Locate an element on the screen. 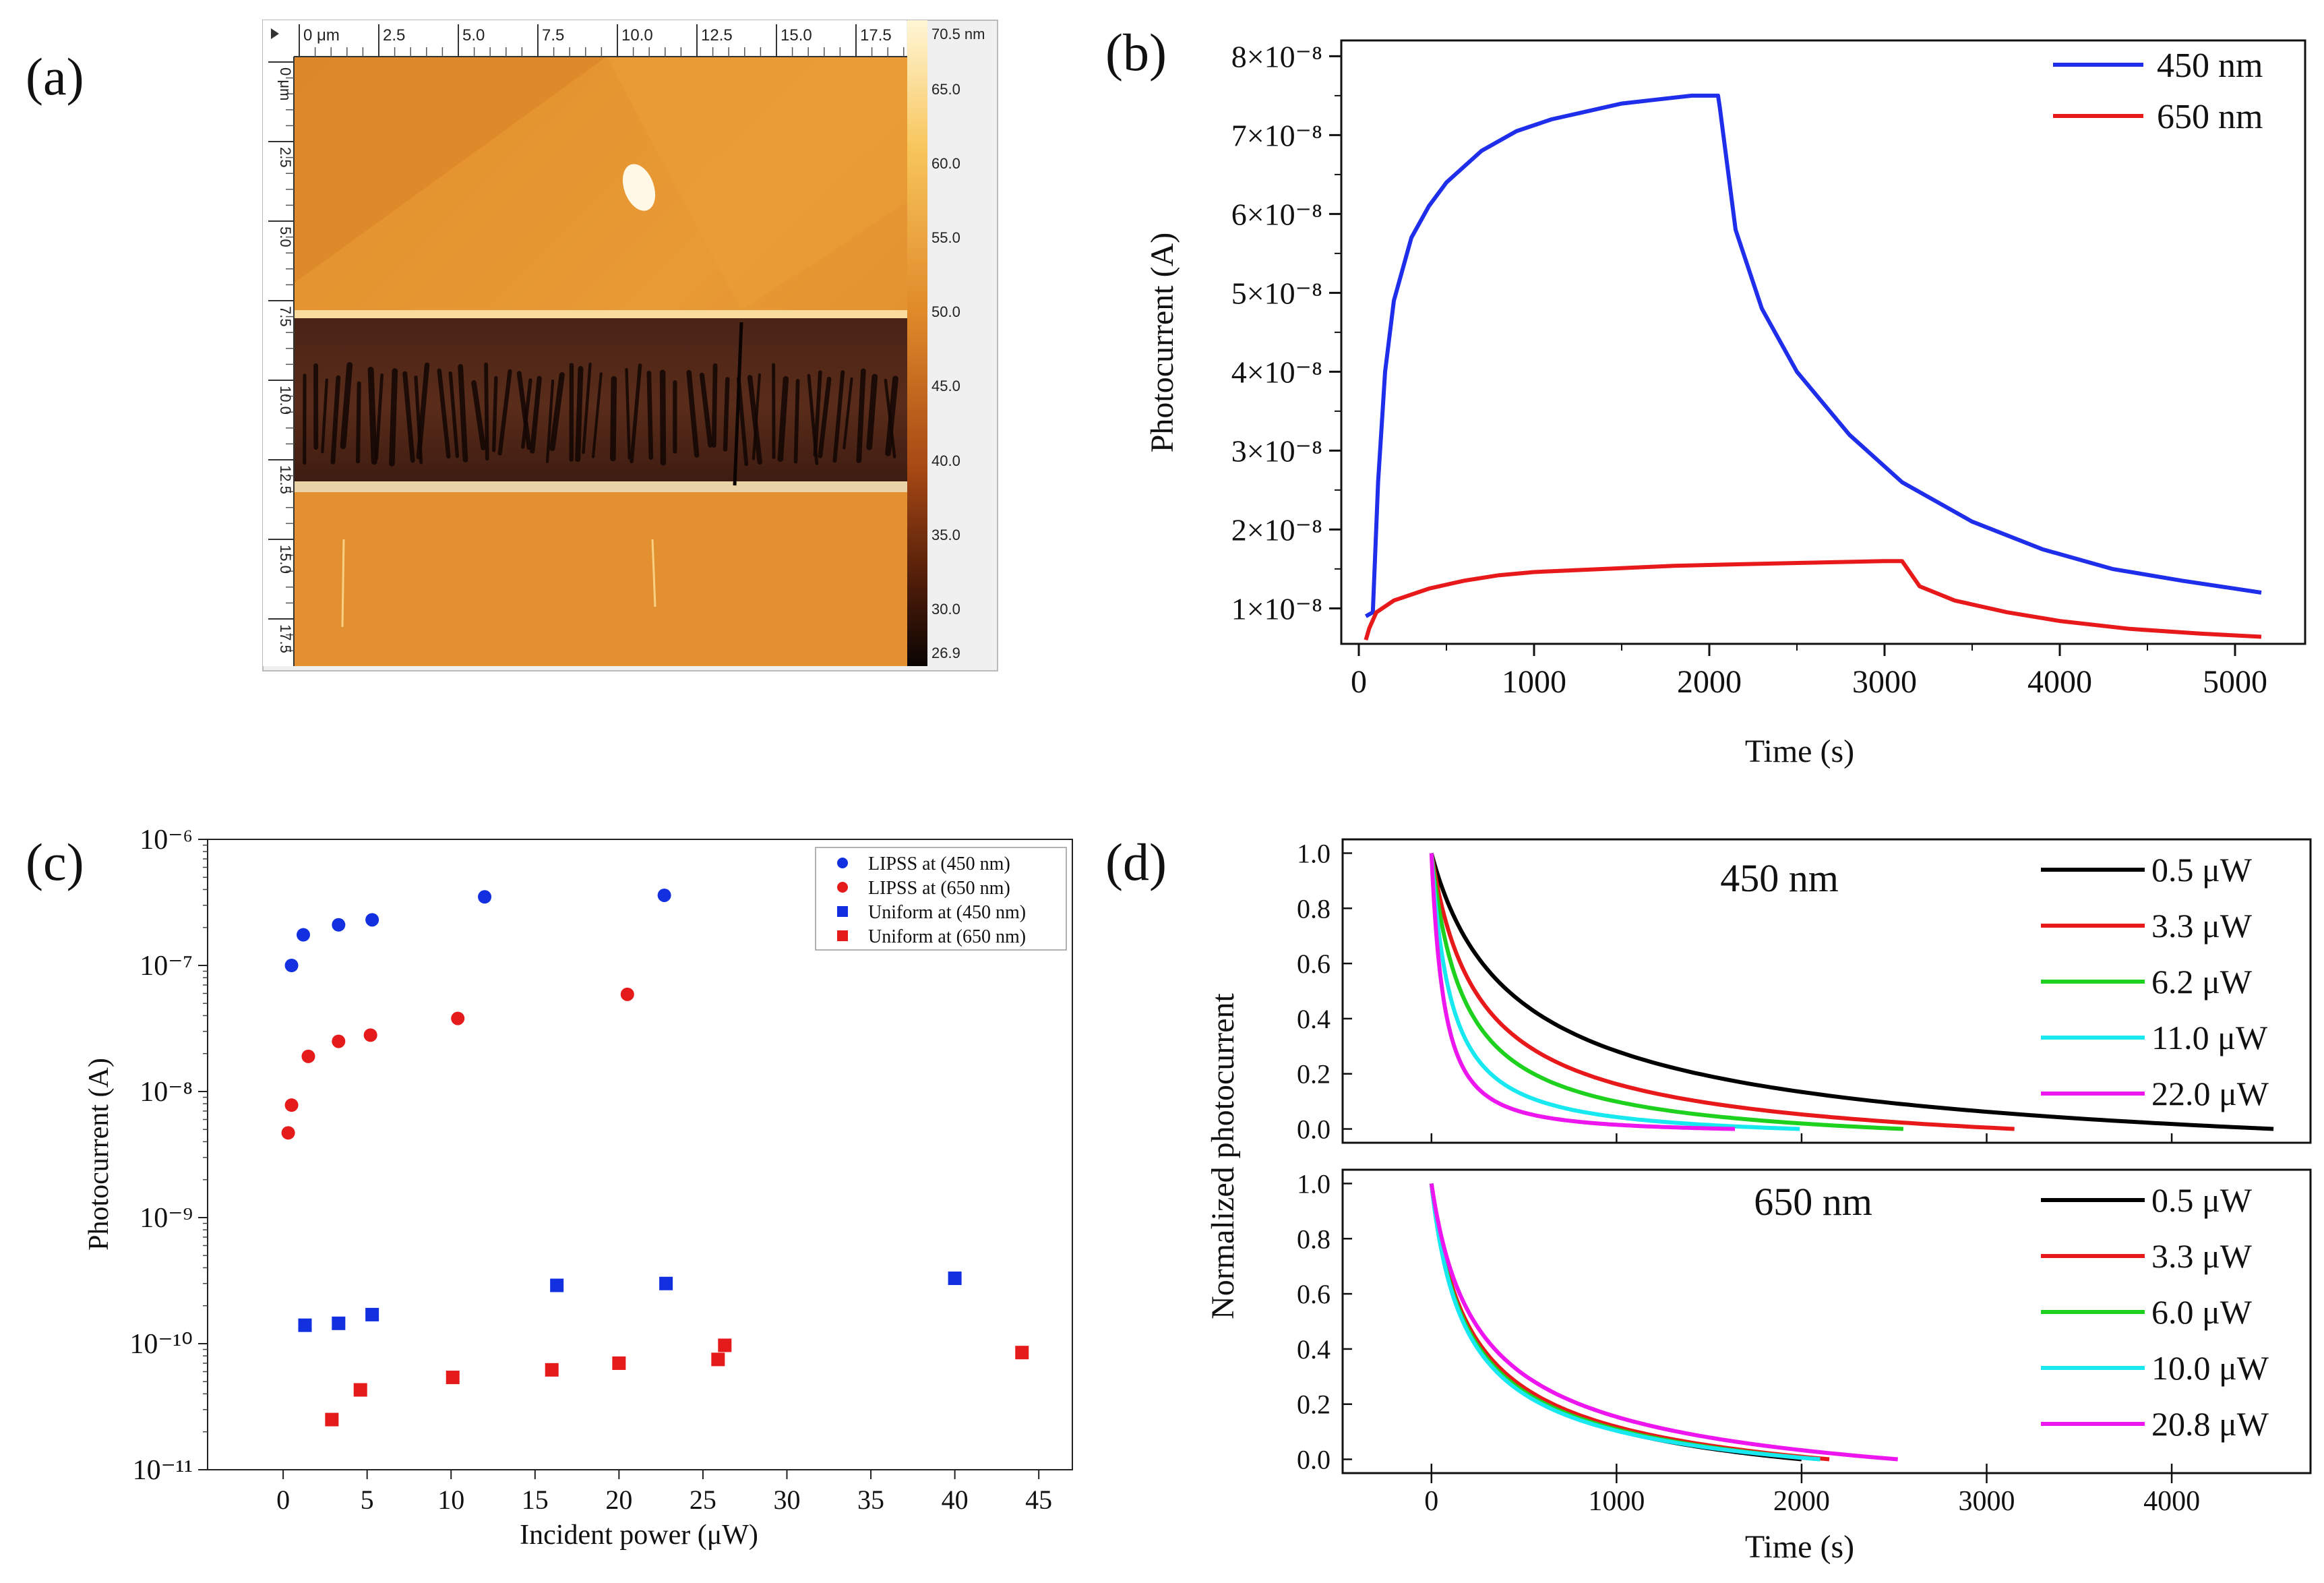  panel-d-bottom-series is located at coordinates (1664, 1322).